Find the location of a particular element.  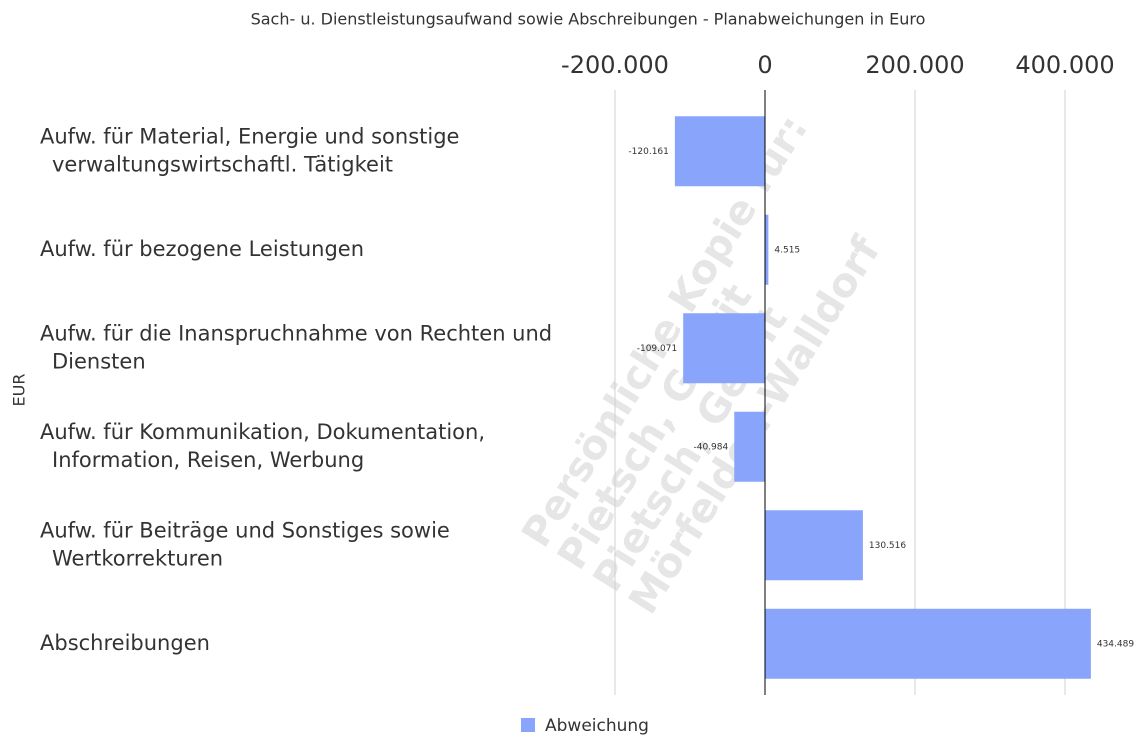

y-tick-label: Aufw. für bezogene Leistungen is located at coordinates (202, 249).